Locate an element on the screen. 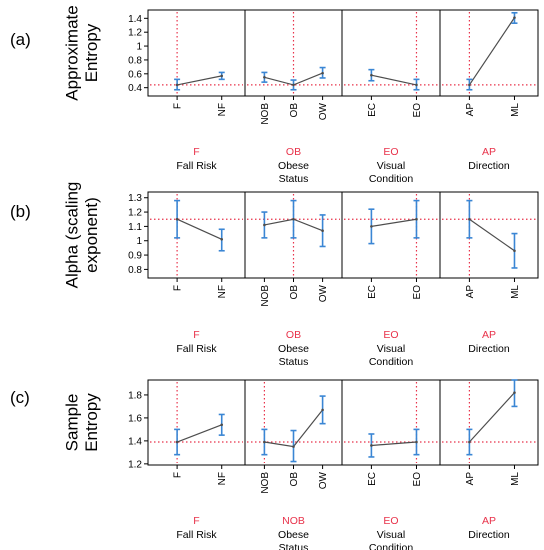  y-tick-label: 0.4 is located at coordinates (135, 88).